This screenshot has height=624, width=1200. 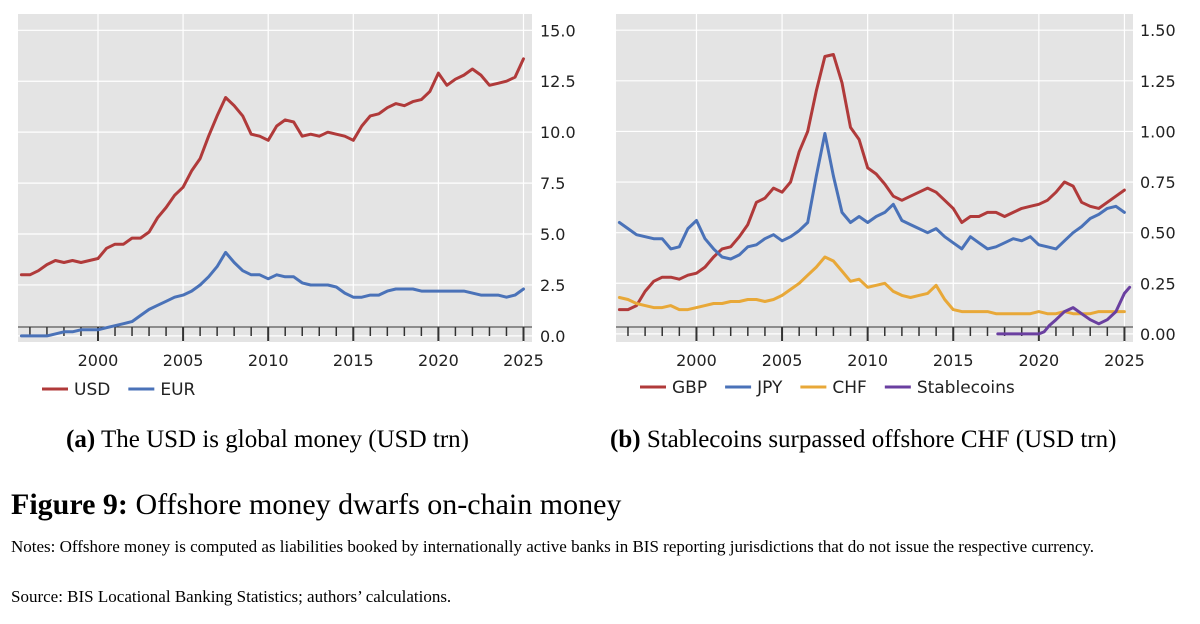 What do you see at coordinates (769, 388) in the screenshot?
I see `legend-label-jpy: JPY` at bounding box center [769, 388].